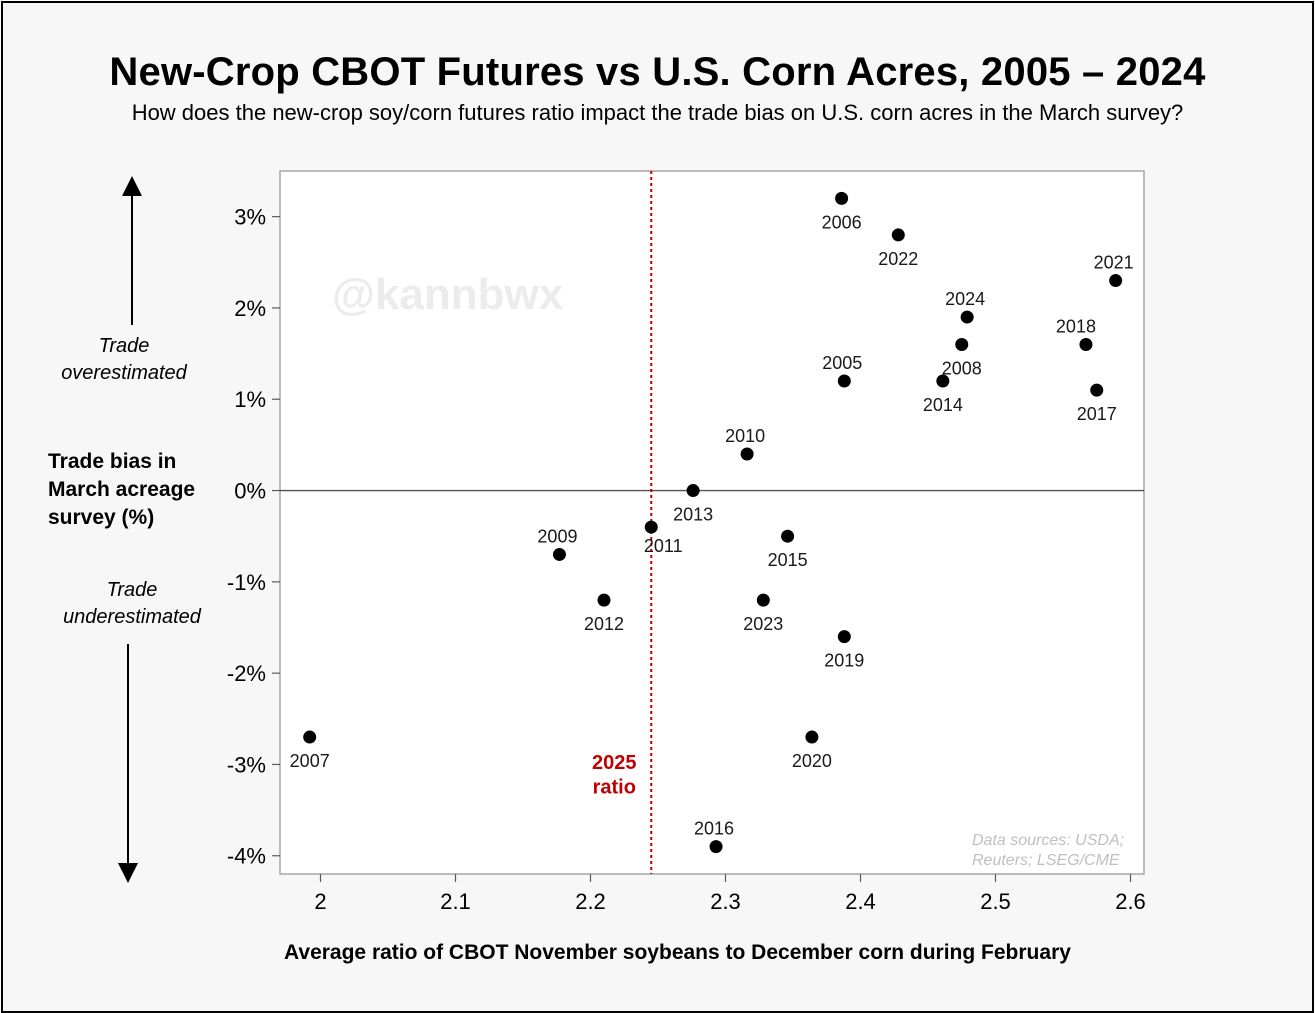 The image size is (1315, 1013). Describe the element at coordinates (898, 259) in the screenshot. I see `data-point-label: 2022` at that location.